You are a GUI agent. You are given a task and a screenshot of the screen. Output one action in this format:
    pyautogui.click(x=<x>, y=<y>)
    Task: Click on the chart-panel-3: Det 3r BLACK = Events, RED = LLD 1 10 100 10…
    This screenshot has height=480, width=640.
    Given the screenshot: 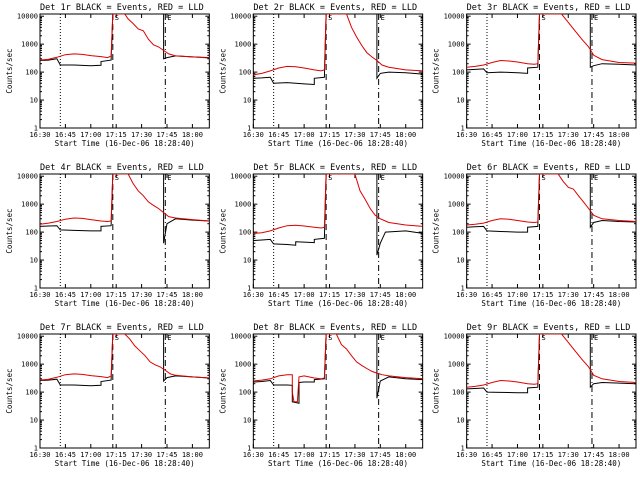 What is the action you would take?
    pyautogui.click(x=534, y=75)
    